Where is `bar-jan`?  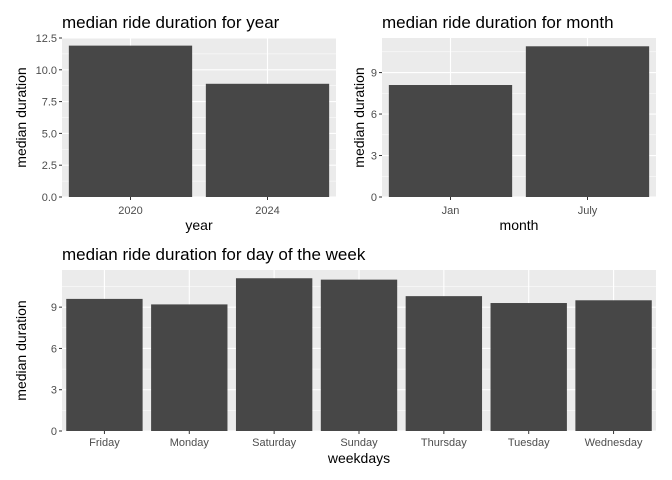
bar-jan is located at coordinates (450, 141).